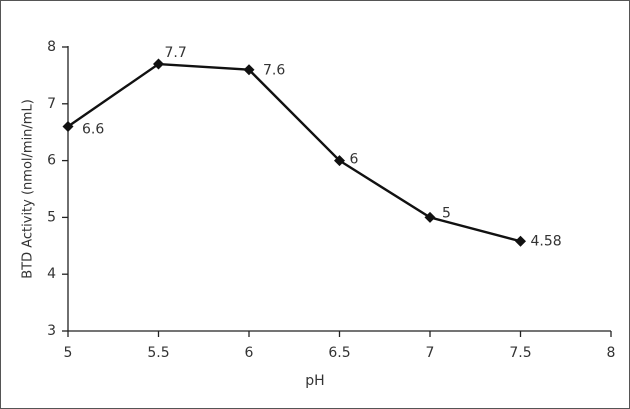 Image resolution: width=630 pixels, height=409 pixels. I want to click on x-axis-title: pH, so click(314, 381).